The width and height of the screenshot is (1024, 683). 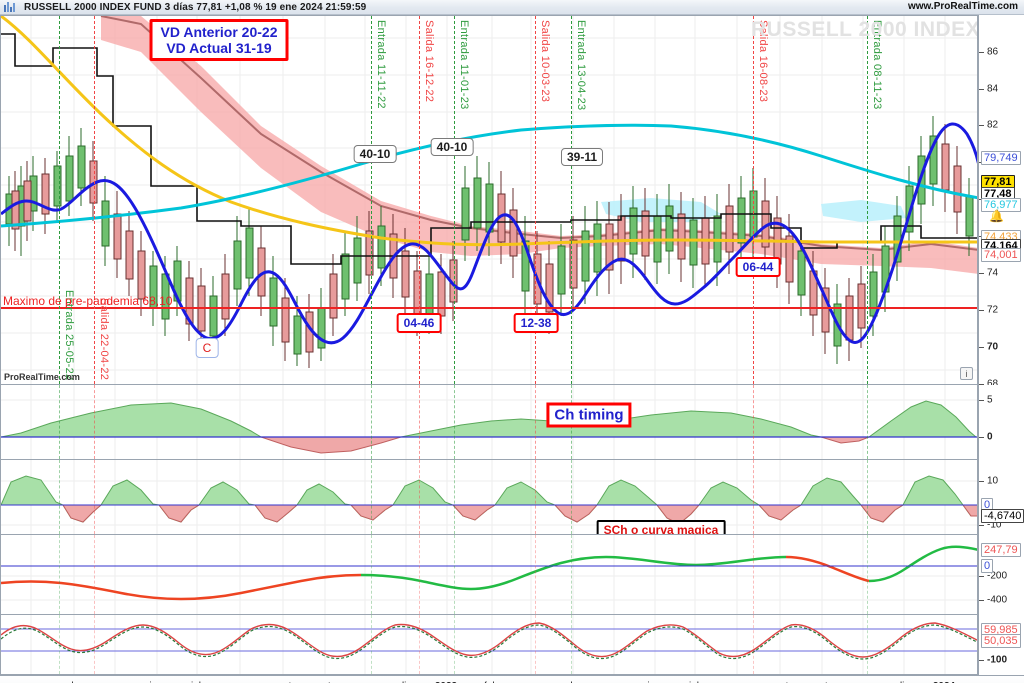 I want to click on annotation-06-44: 06-44, so click(x=758, y=267).